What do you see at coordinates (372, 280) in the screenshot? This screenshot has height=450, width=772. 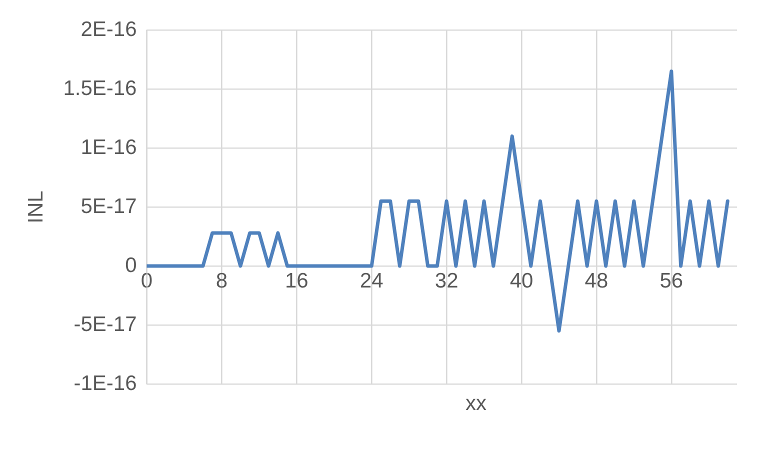 I see `x-tick-label: 24` at bounding box center [372, 280].